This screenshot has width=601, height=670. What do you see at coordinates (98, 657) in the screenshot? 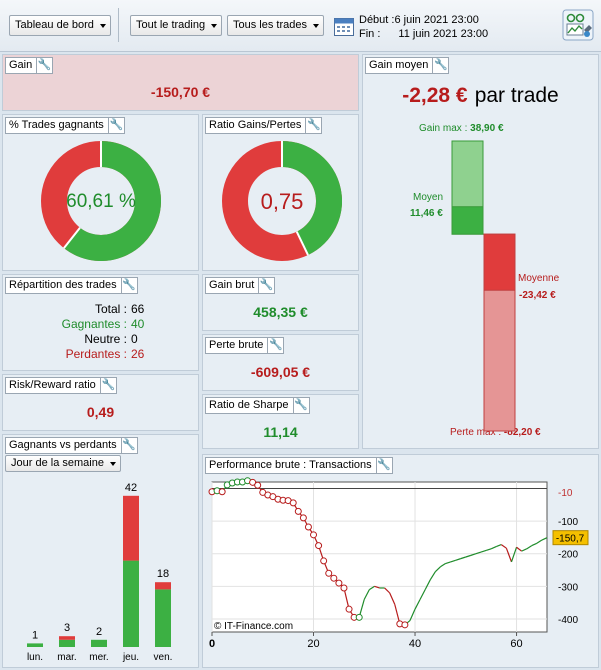
I see `bar-category-label: mer.` at bounding box center [98, 657].